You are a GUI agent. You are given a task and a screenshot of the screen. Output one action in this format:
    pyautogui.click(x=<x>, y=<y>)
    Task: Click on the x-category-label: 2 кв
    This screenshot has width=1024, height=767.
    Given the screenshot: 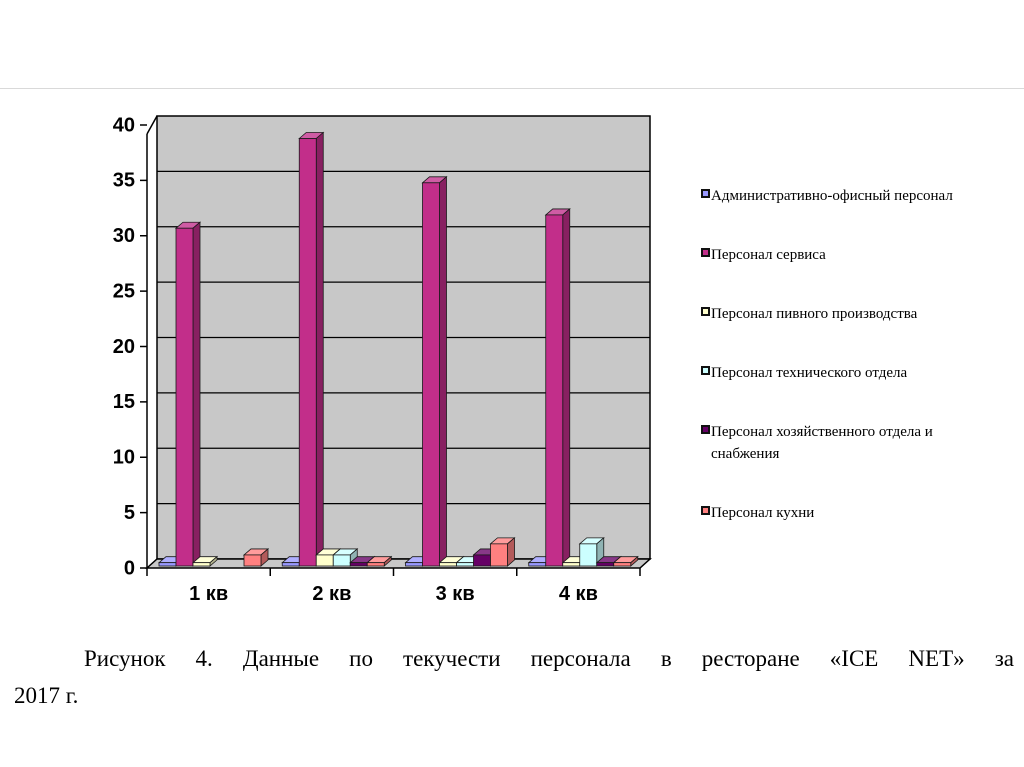 What is the action you would take?
    pyautogui.click(x=331, y=594)
    